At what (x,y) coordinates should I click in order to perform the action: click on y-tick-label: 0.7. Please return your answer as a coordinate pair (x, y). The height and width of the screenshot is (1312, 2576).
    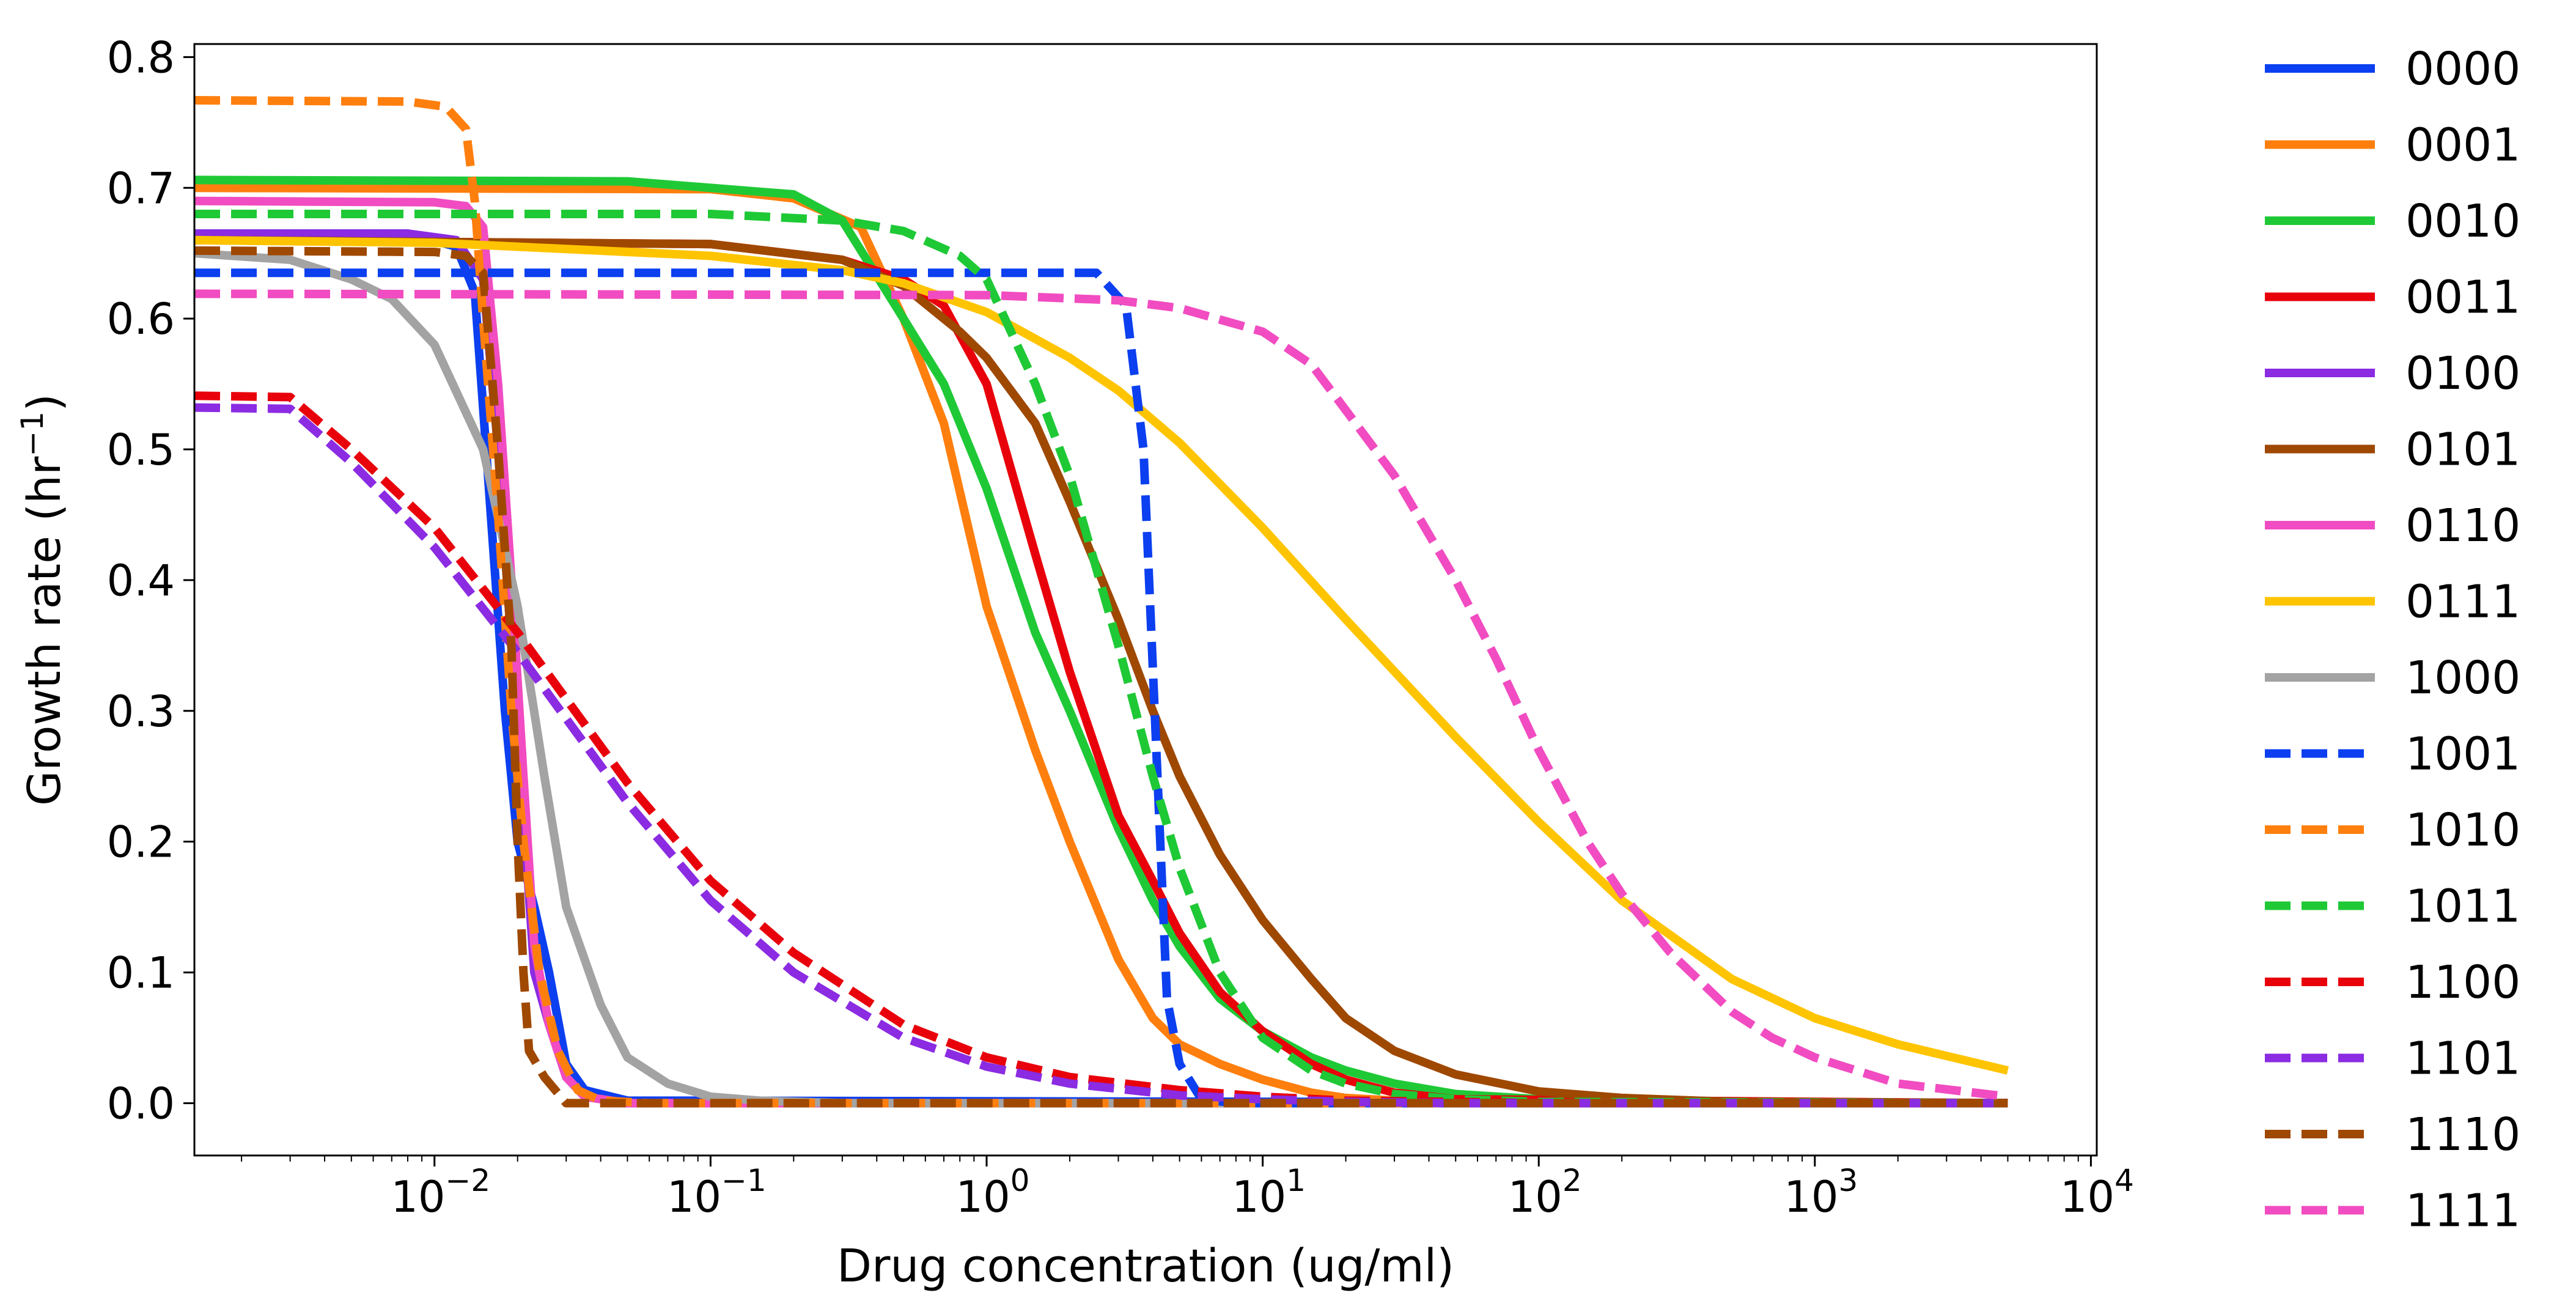
    Looking at the image, I should click on (141, 188).